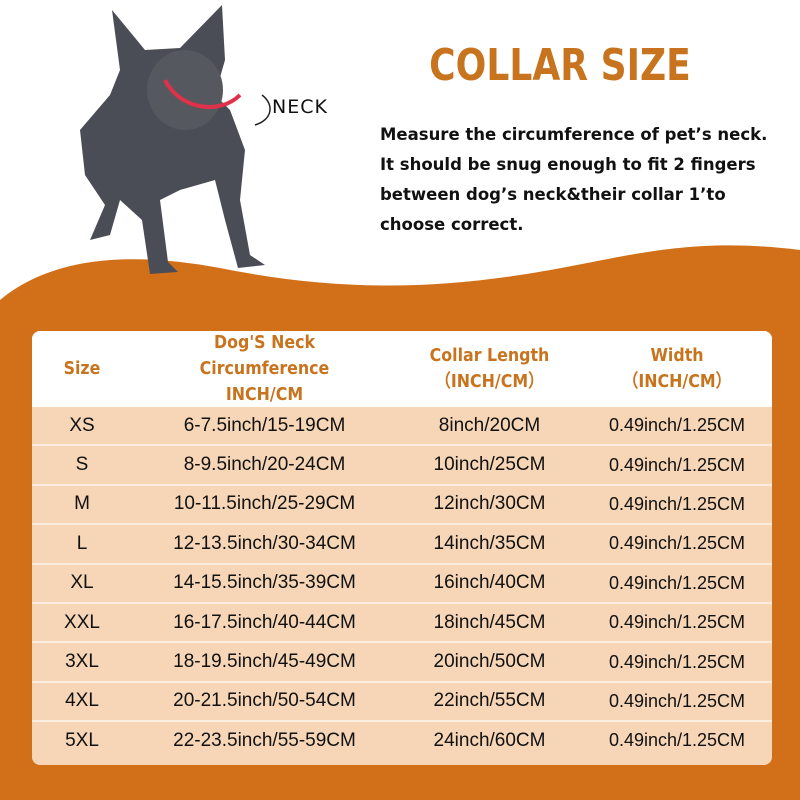 The width and height of the screenshot is (800, 800). What do you see at coordinates (82, 740) in the screenshot?
I see `cell-size: 5XL` at bounding box center [82, 740].